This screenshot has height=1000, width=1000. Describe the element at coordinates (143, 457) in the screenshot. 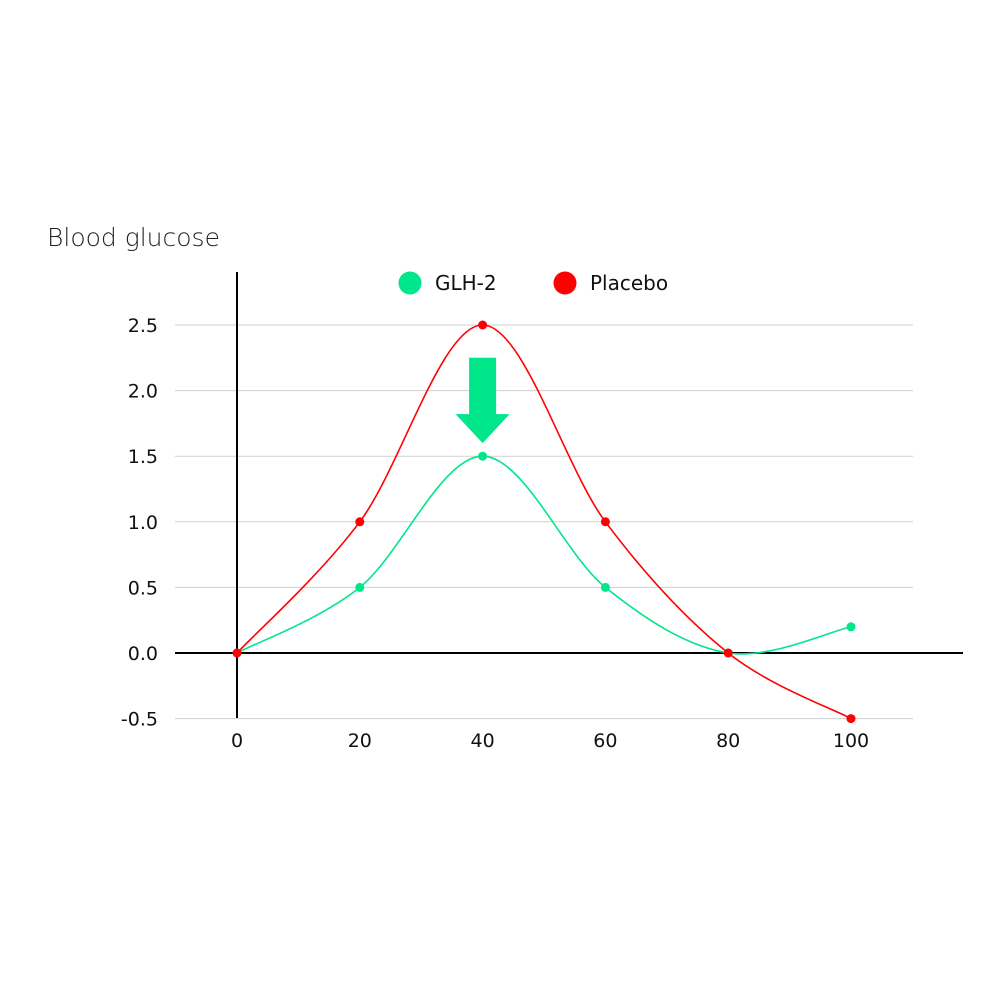

I see `y-tick-label: 1.5` at that location.